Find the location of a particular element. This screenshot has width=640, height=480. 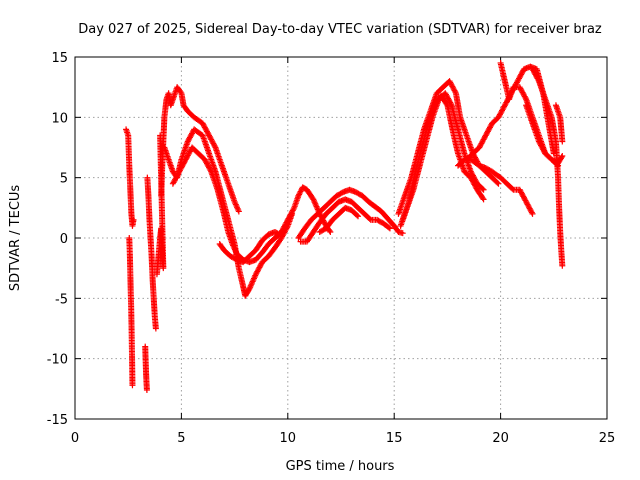

y-tick-label: -15 is located at coordinates (57, 420).